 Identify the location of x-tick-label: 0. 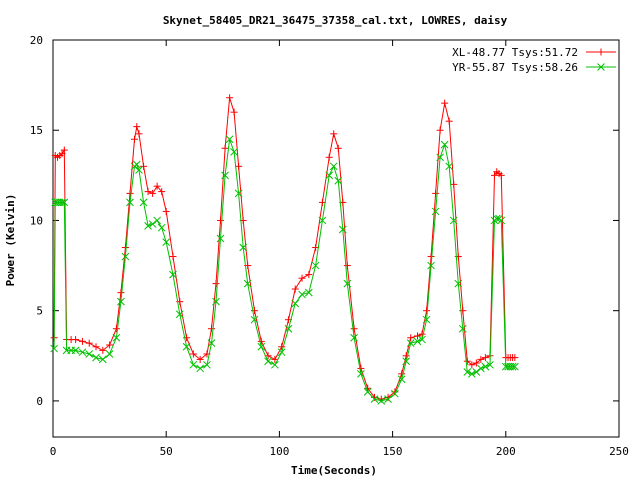
(53, 451).